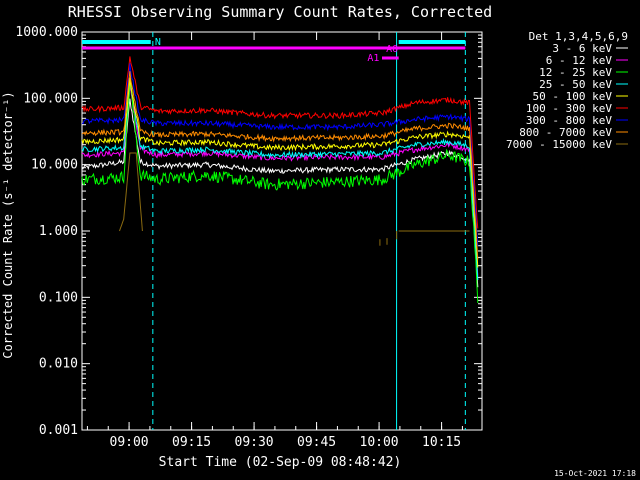  What do you see at coordinates (573, 96) in the screenshot?
I see `legend-label: 50 - 100 keV` at bounding box center [573, 96].